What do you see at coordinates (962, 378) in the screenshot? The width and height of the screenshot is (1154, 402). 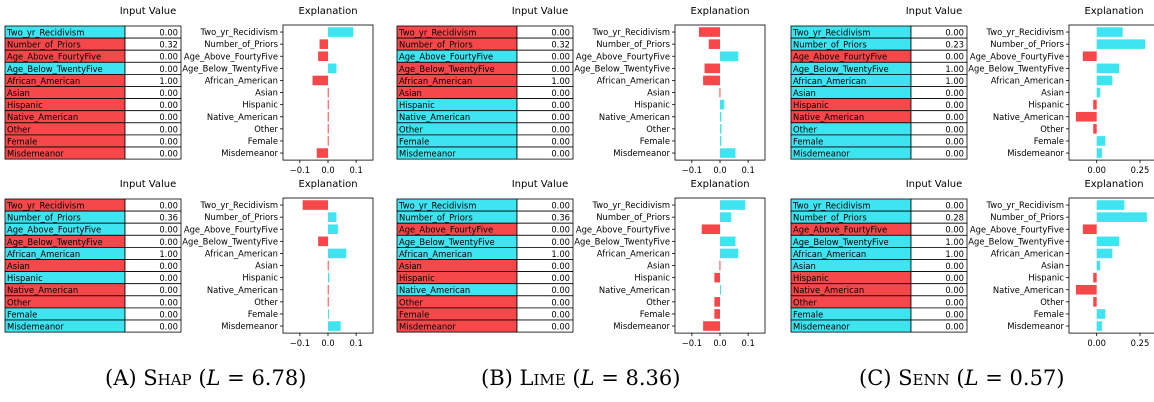 I see `caption-c: (C) Senn (L = 0.57)` at bounding box center [962, 378].